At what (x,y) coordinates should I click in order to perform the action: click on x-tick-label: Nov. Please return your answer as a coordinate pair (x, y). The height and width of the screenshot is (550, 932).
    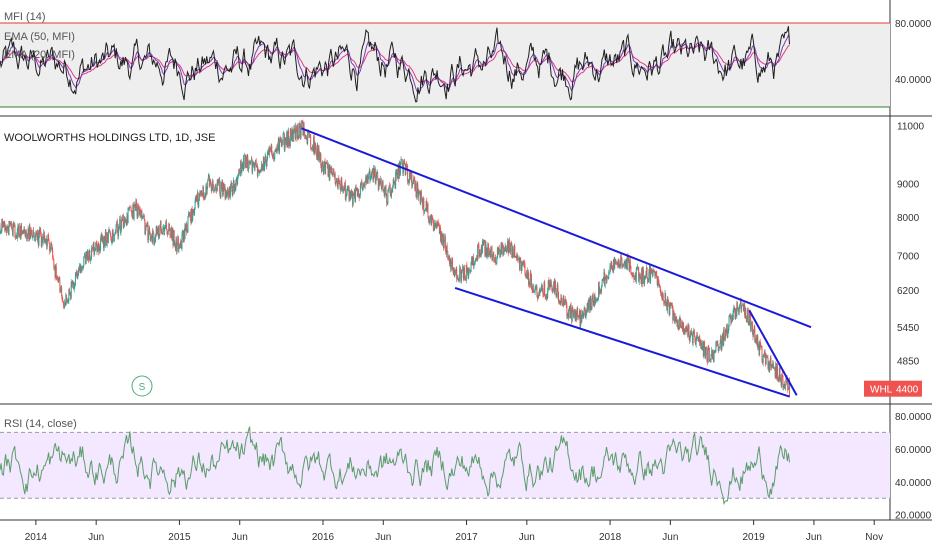
    Looking at the image, I should click on (874, 537).